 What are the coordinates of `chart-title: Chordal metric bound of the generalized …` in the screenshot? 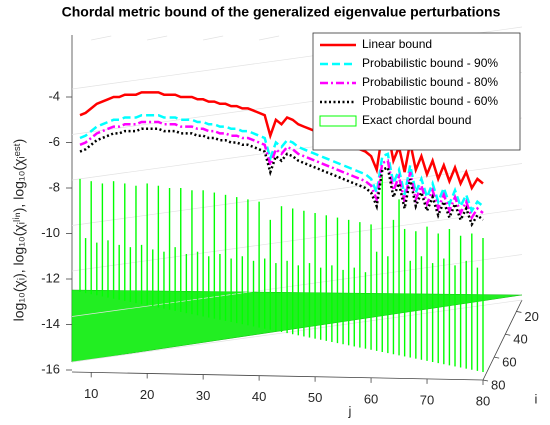 It's located at (281, 12).